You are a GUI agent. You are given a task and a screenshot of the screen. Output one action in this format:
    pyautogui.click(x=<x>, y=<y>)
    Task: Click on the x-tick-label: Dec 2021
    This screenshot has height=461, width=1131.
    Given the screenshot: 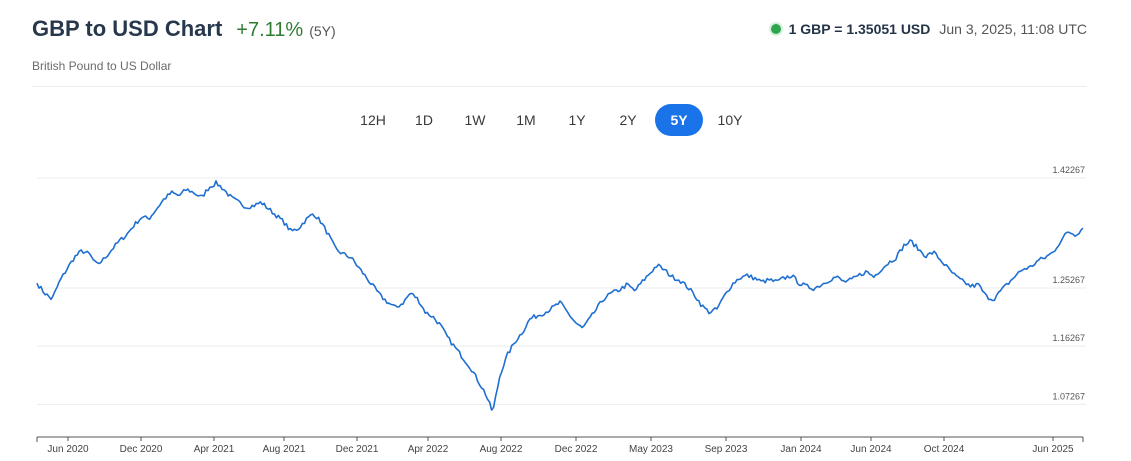 What is the action you would take?
    pyautogui.click(x=357, y=449)
    